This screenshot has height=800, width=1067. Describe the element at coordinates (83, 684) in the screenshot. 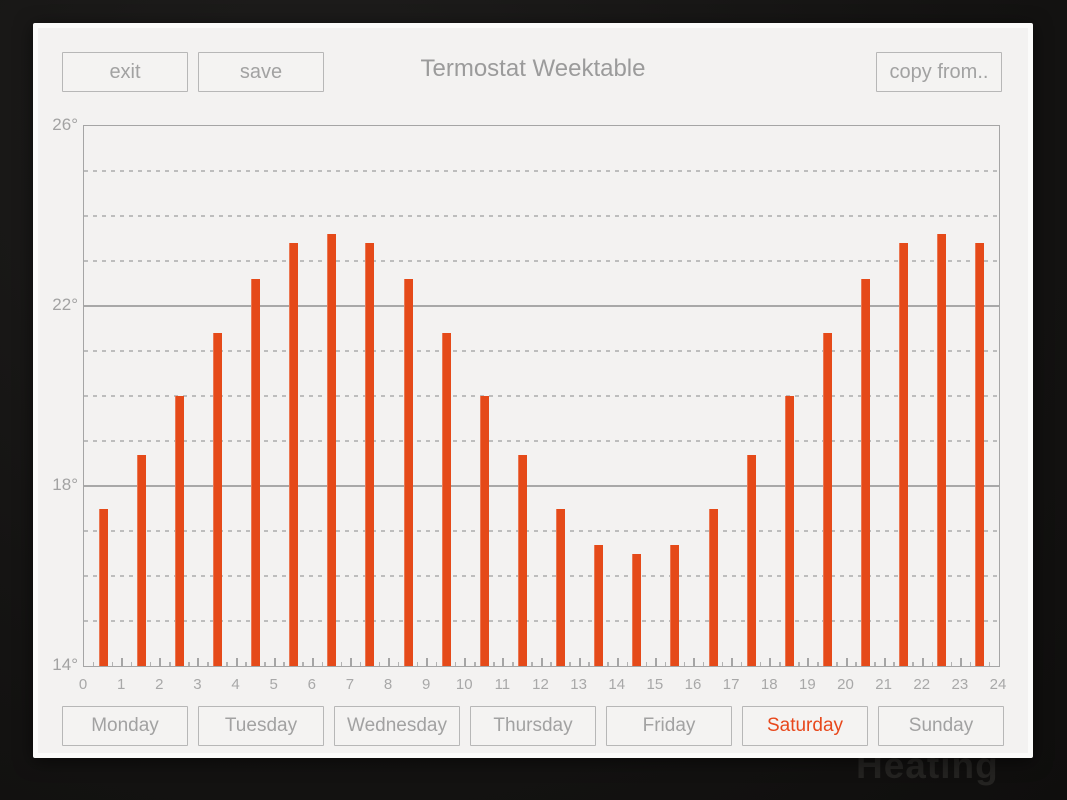

I see `x-axis-label-0: 0` at that location.